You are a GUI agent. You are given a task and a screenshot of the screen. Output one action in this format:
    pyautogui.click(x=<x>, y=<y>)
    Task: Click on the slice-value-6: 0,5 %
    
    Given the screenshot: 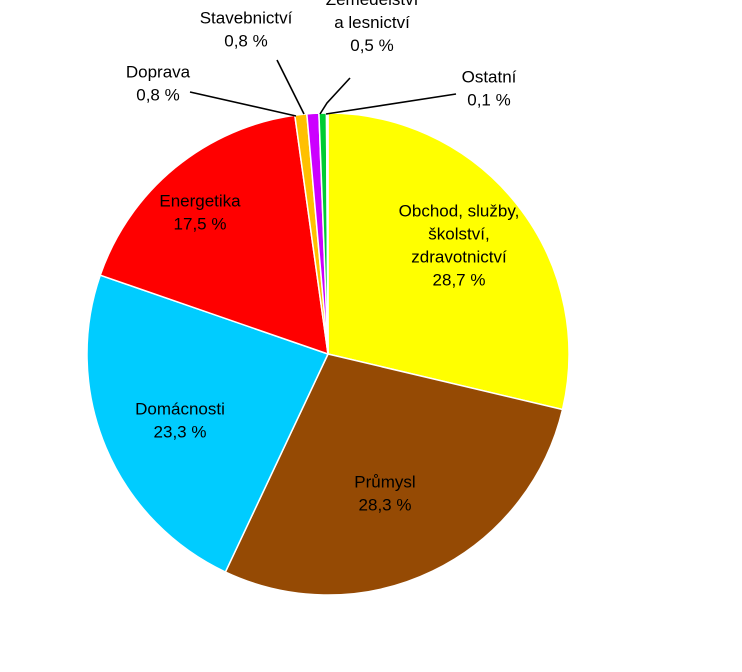 What is the action you would take?
    pyautogui.click(x=371, y=45)
    